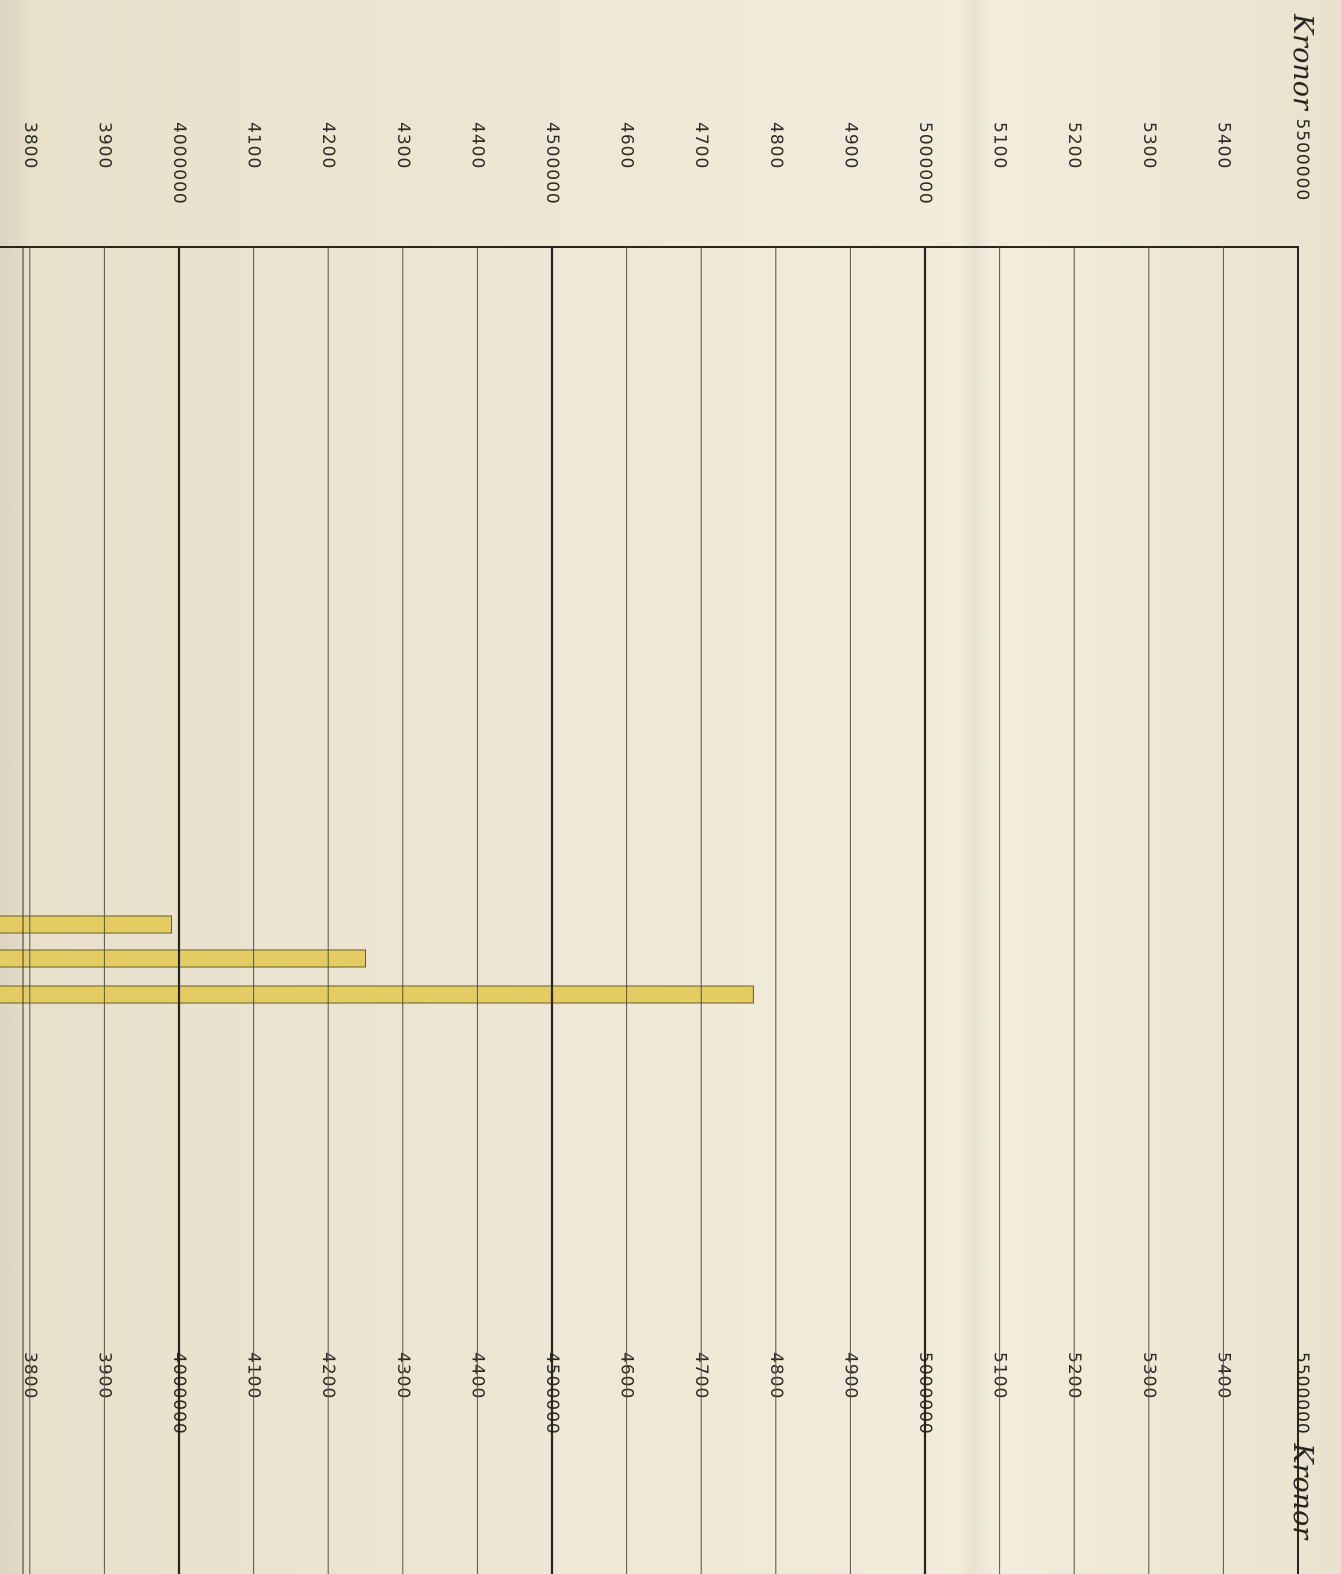 The image size is (1341, 1574). Describe the element at coordinates (1302, 1491) in the screenshot. I see `axis-unit-word-bottom: Kronor` at that location.